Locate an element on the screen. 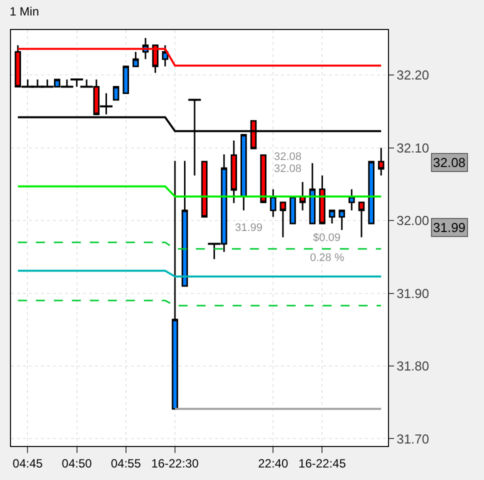 The width and height of the screenshot is (484, 480). x-tick-label: 04:55 is located at coordinates (126, 463).